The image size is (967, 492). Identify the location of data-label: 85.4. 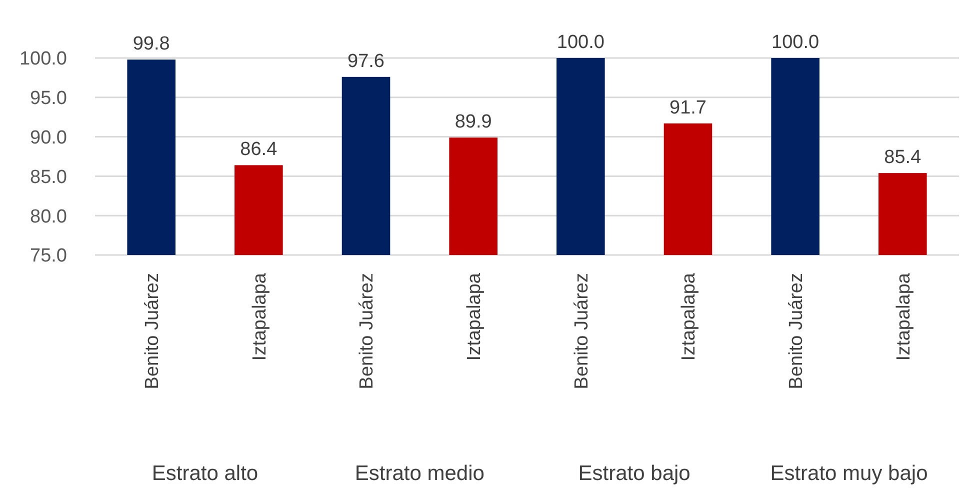
(903, 157).